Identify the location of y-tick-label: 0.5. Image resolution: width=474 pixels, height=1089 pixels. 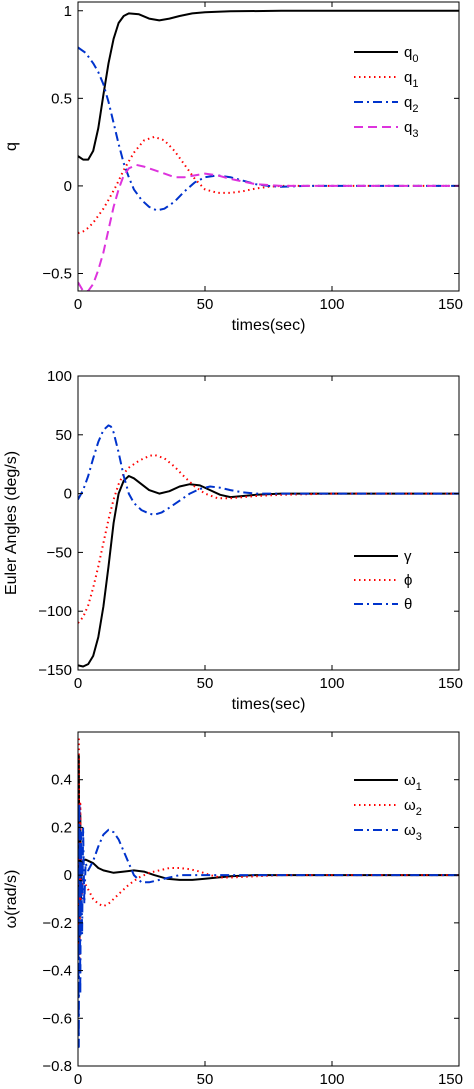
(61, 98).